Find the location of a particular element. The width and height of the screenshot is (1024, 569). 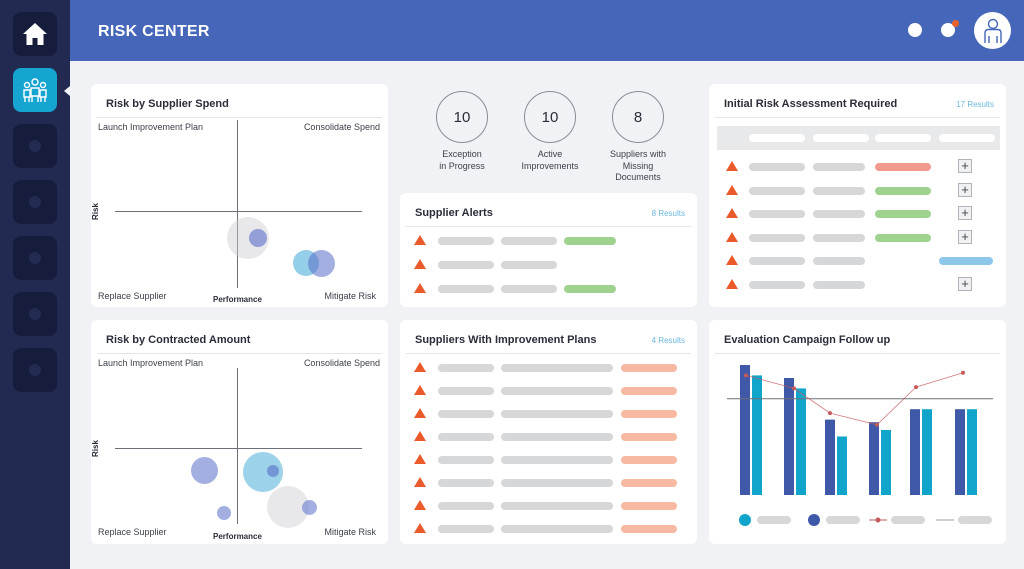

notification-icon is located at coordinates (948, 30).